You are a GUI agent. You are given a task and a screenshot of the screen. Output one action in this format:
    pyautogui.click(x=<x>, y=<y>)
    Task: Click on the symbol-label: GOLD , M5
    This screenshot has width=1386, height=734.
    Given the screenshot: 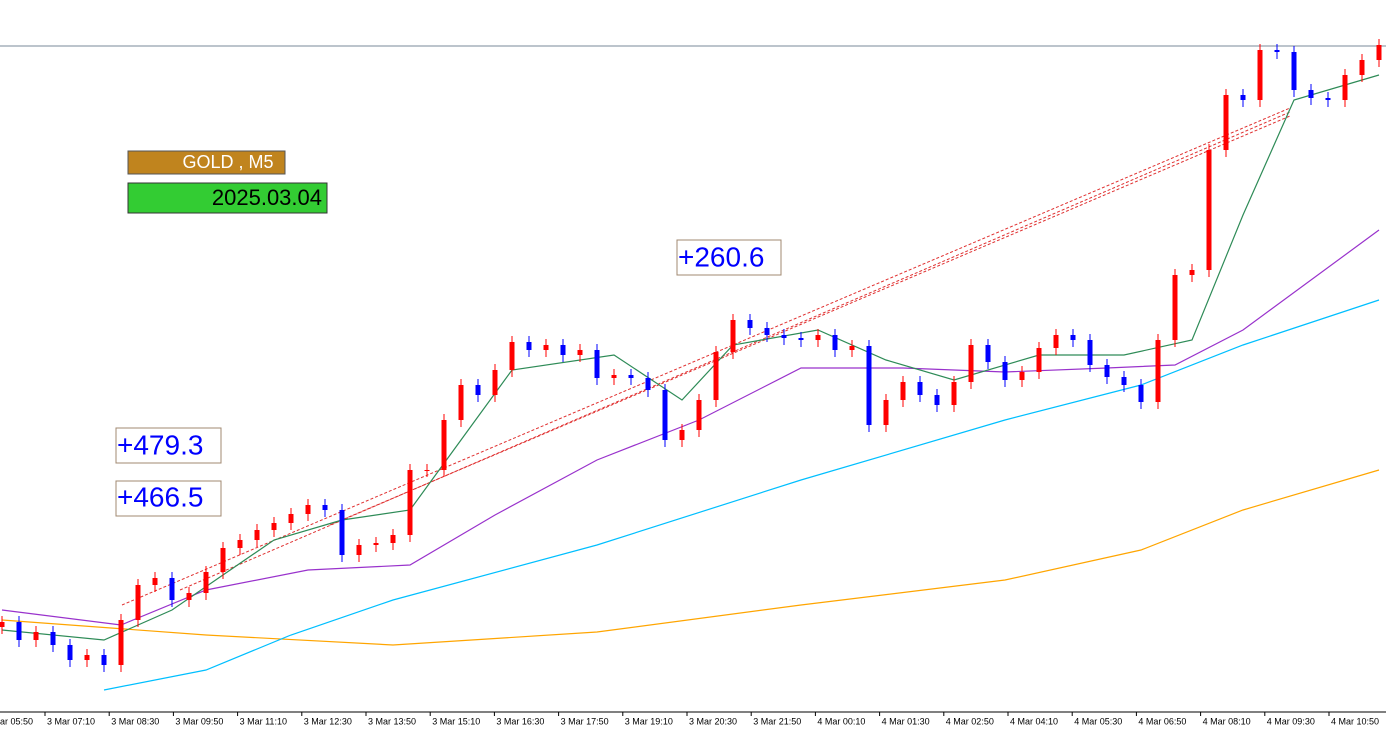 What is the action you would take?
    pyautogui.click(x=227, y=162)
    